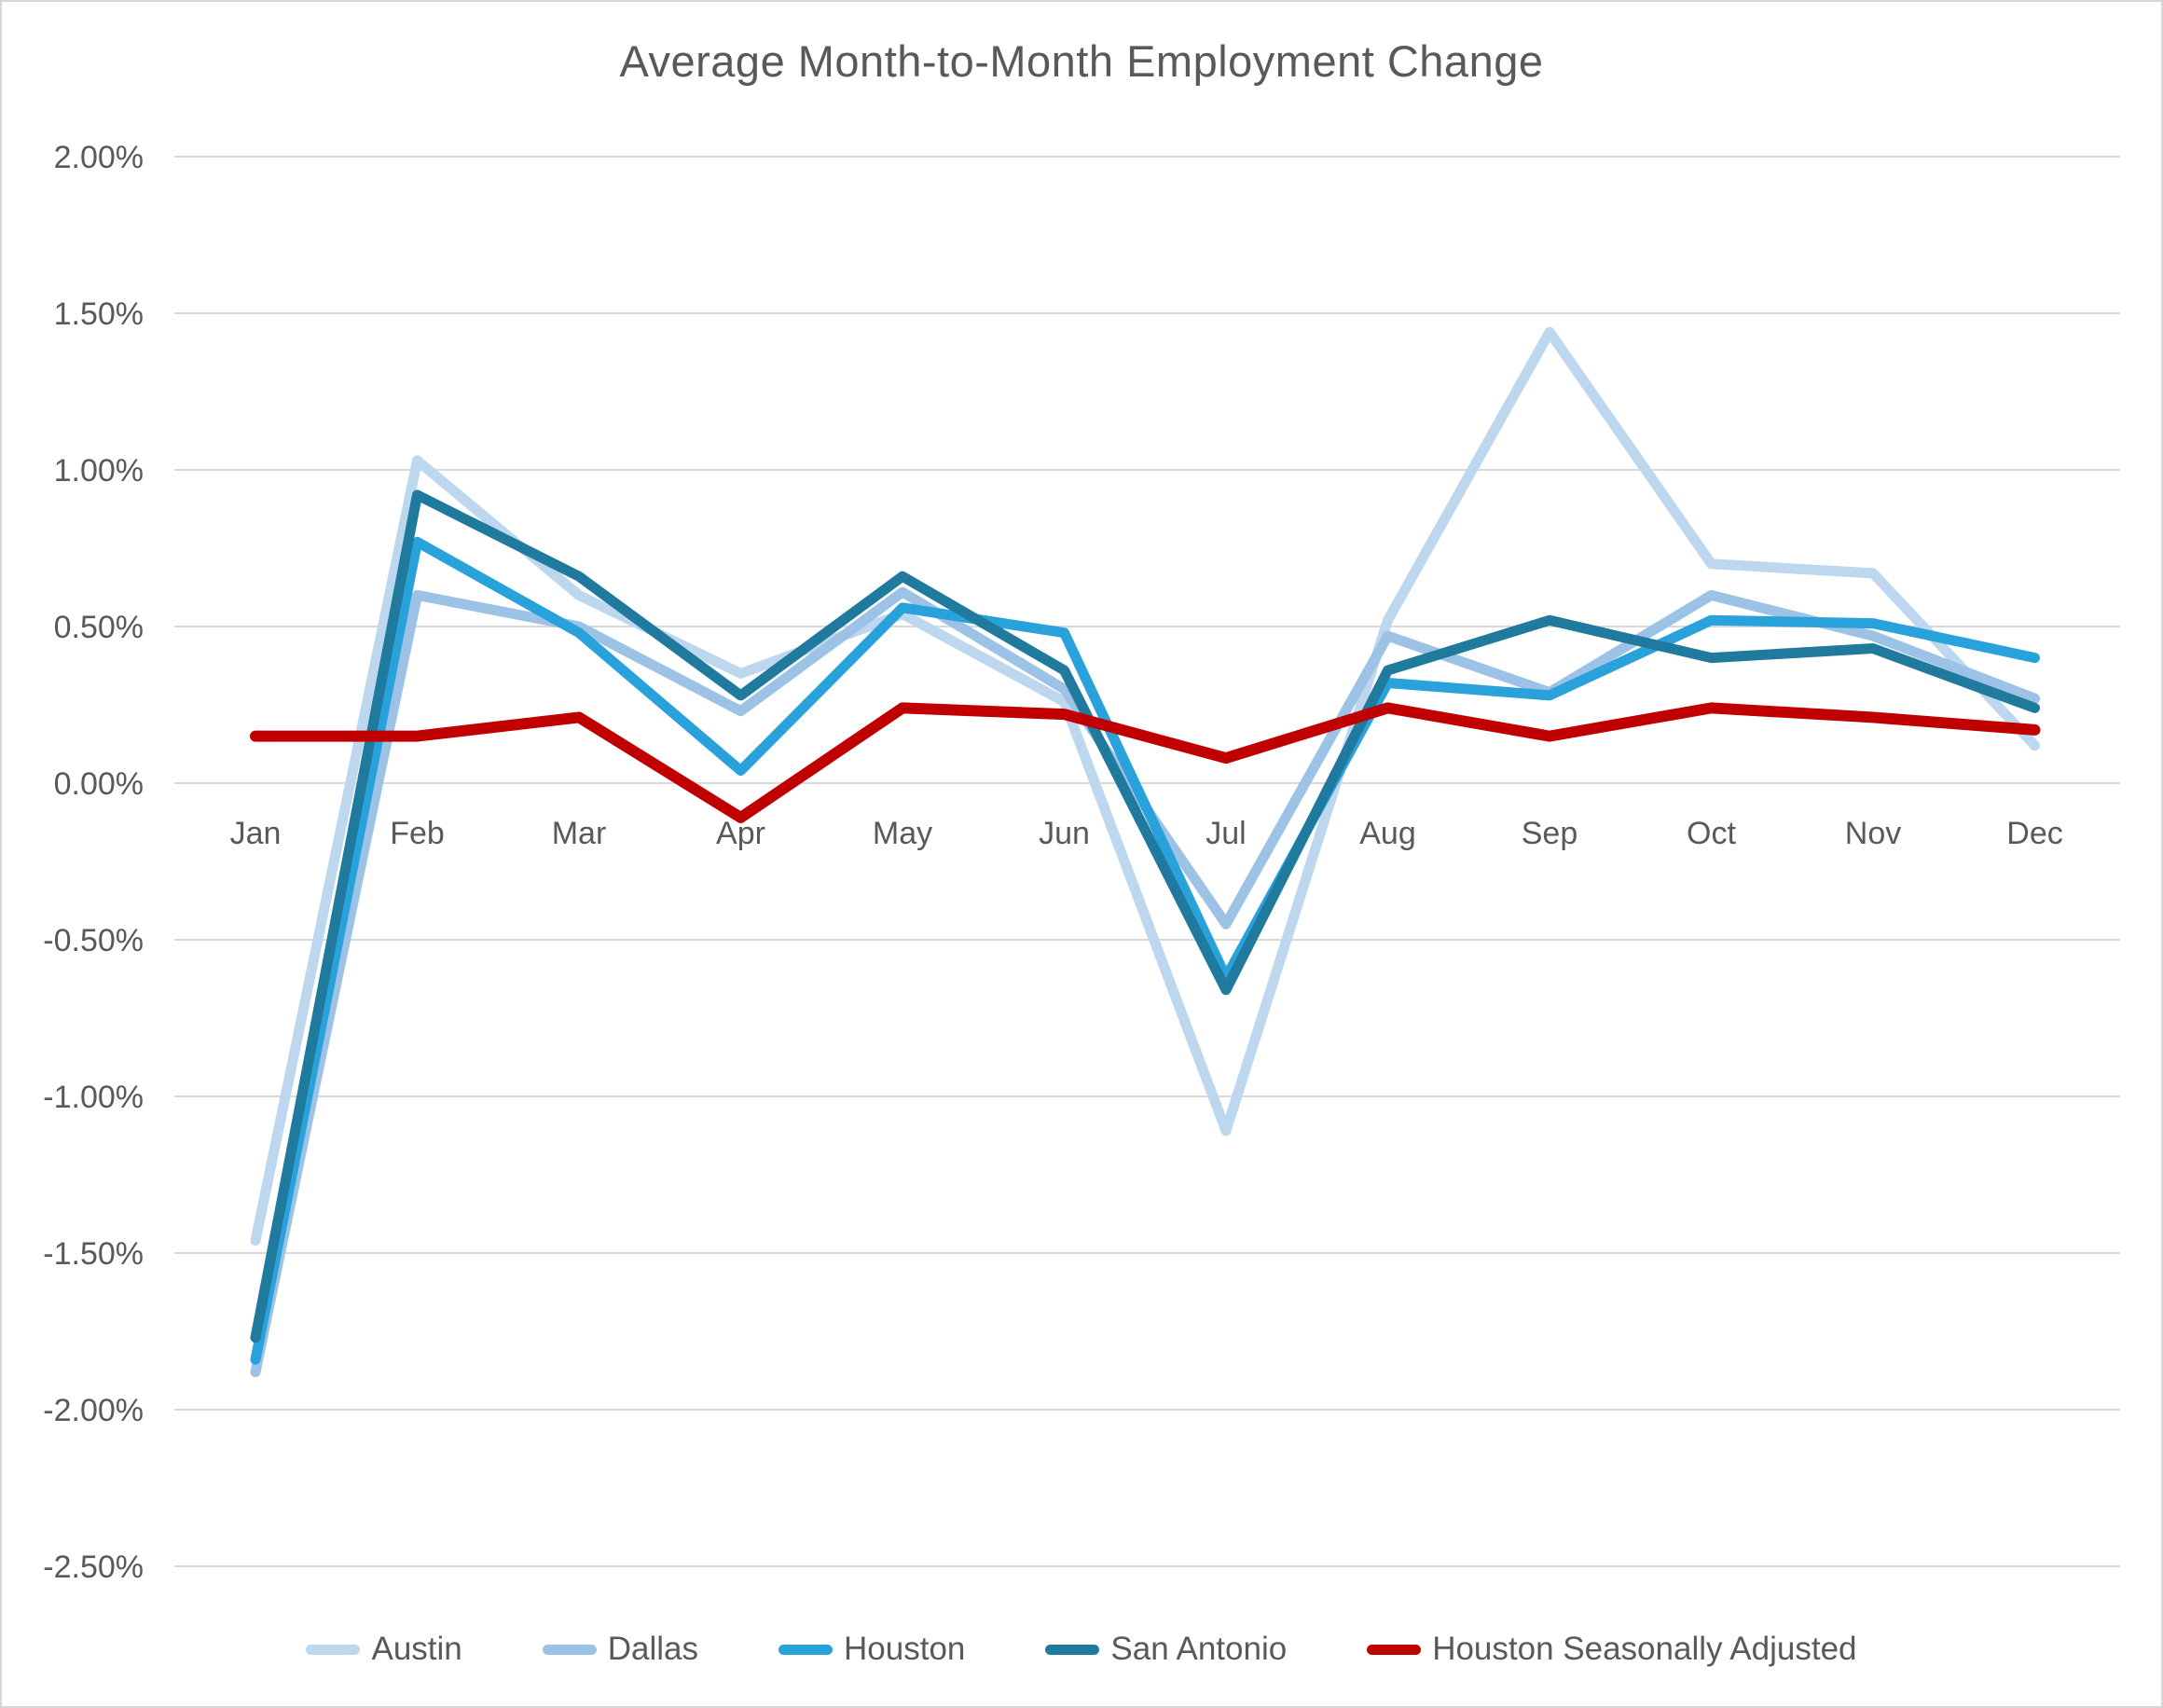 The image size is (2163, 1708). Describe the element at coordinates (1873, 833) in the screenshot. I see `x-axis-tick-label-nov: Nov` at that location.